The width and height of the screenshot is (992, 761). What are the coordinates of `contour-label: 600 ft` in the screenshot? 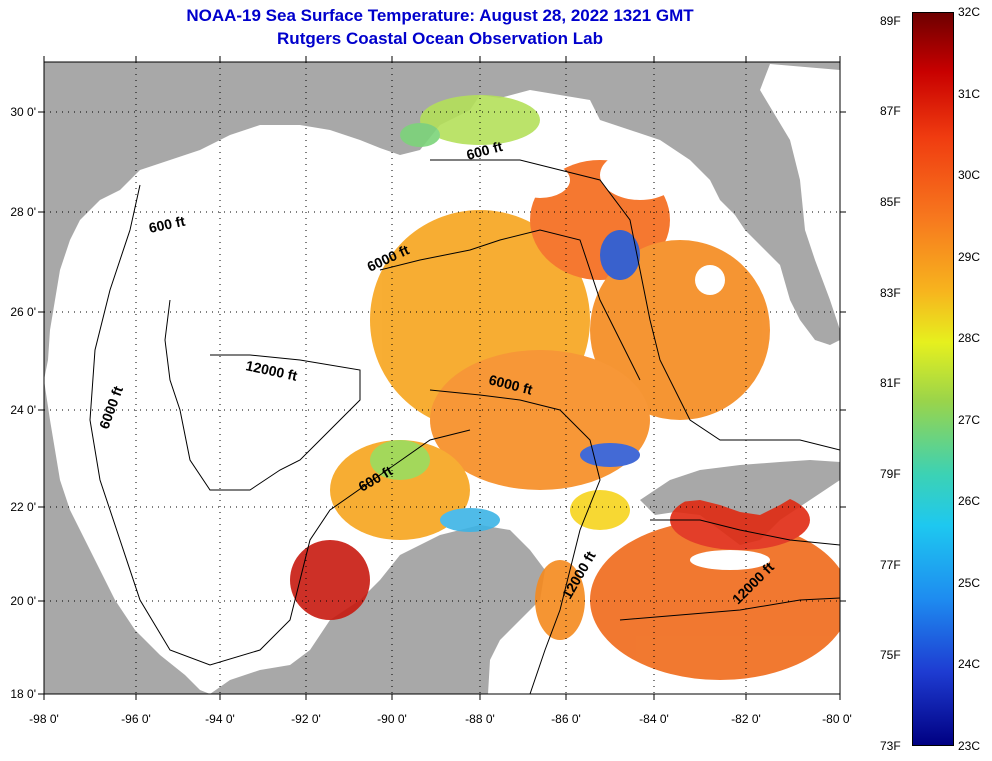 It's located at (166, 224).